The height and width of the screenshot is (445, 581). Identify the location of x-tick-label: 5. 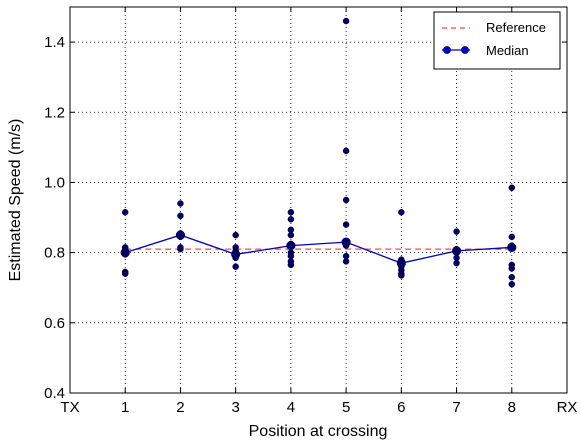
(346, 407).